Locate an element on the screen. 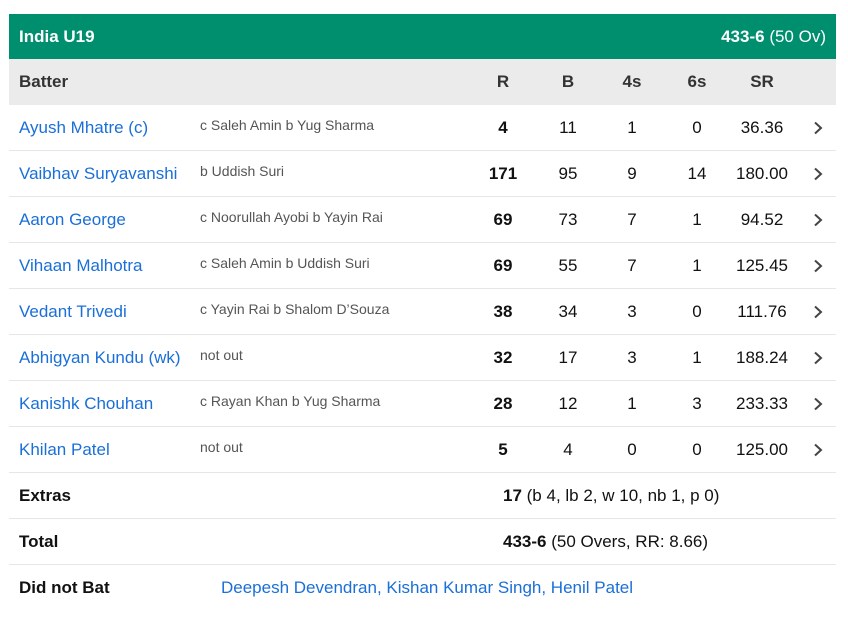 This screenshot has height=617, width=848. strike-rate: 36.36 is located at coordinates (762, 127).